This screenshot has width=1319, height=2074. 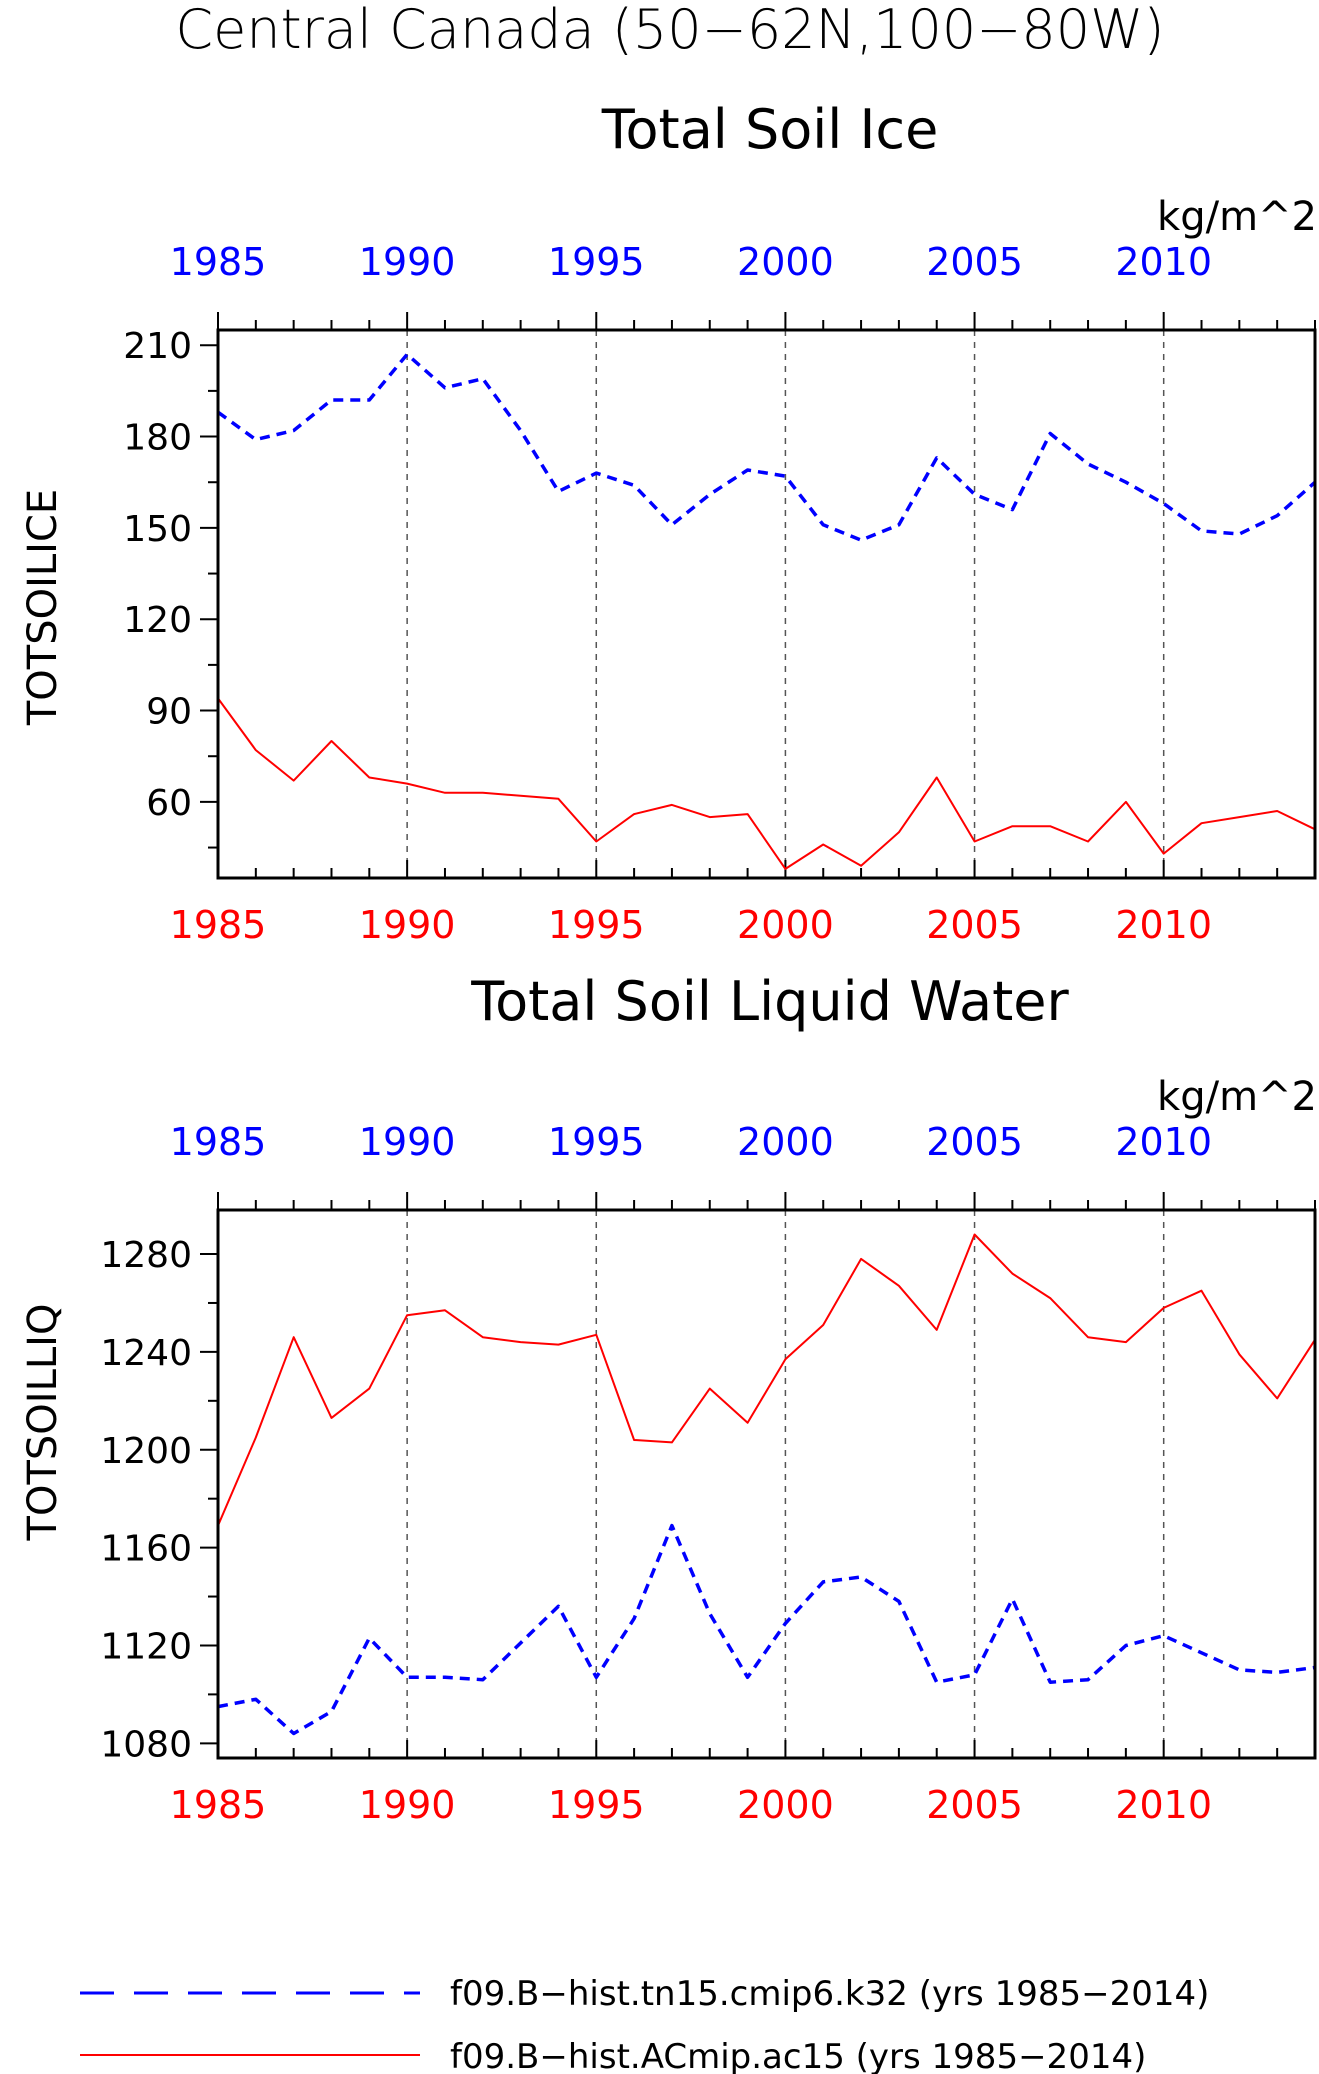 What do you see at coordinates (157, 529) in the screenshot?
I see `y-tick-label: 150` at bounding box center [157, 529].